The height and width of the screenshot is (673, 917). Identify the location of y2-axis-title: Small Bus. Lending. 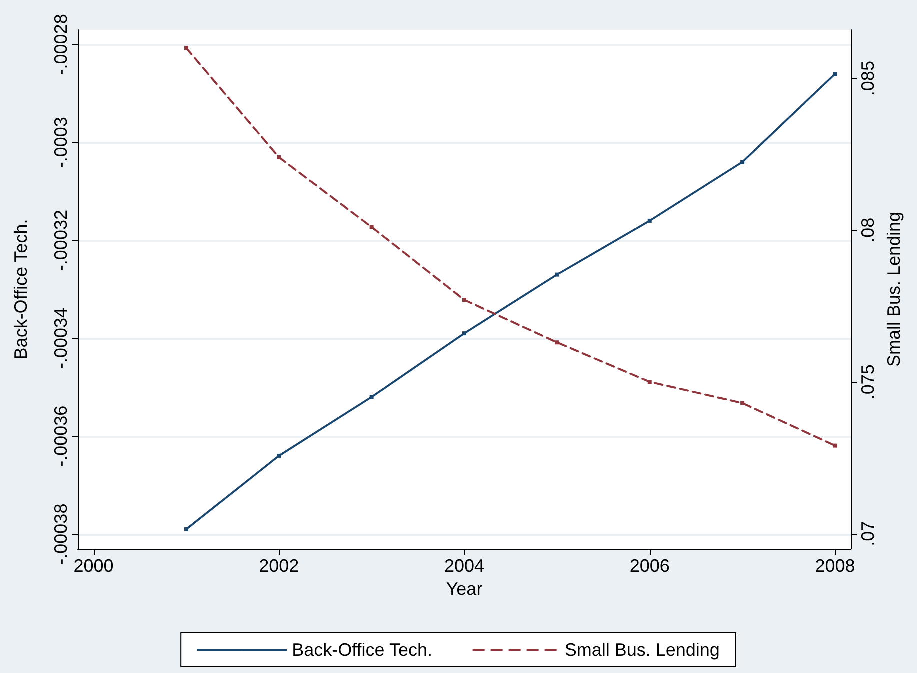
(894, 290).